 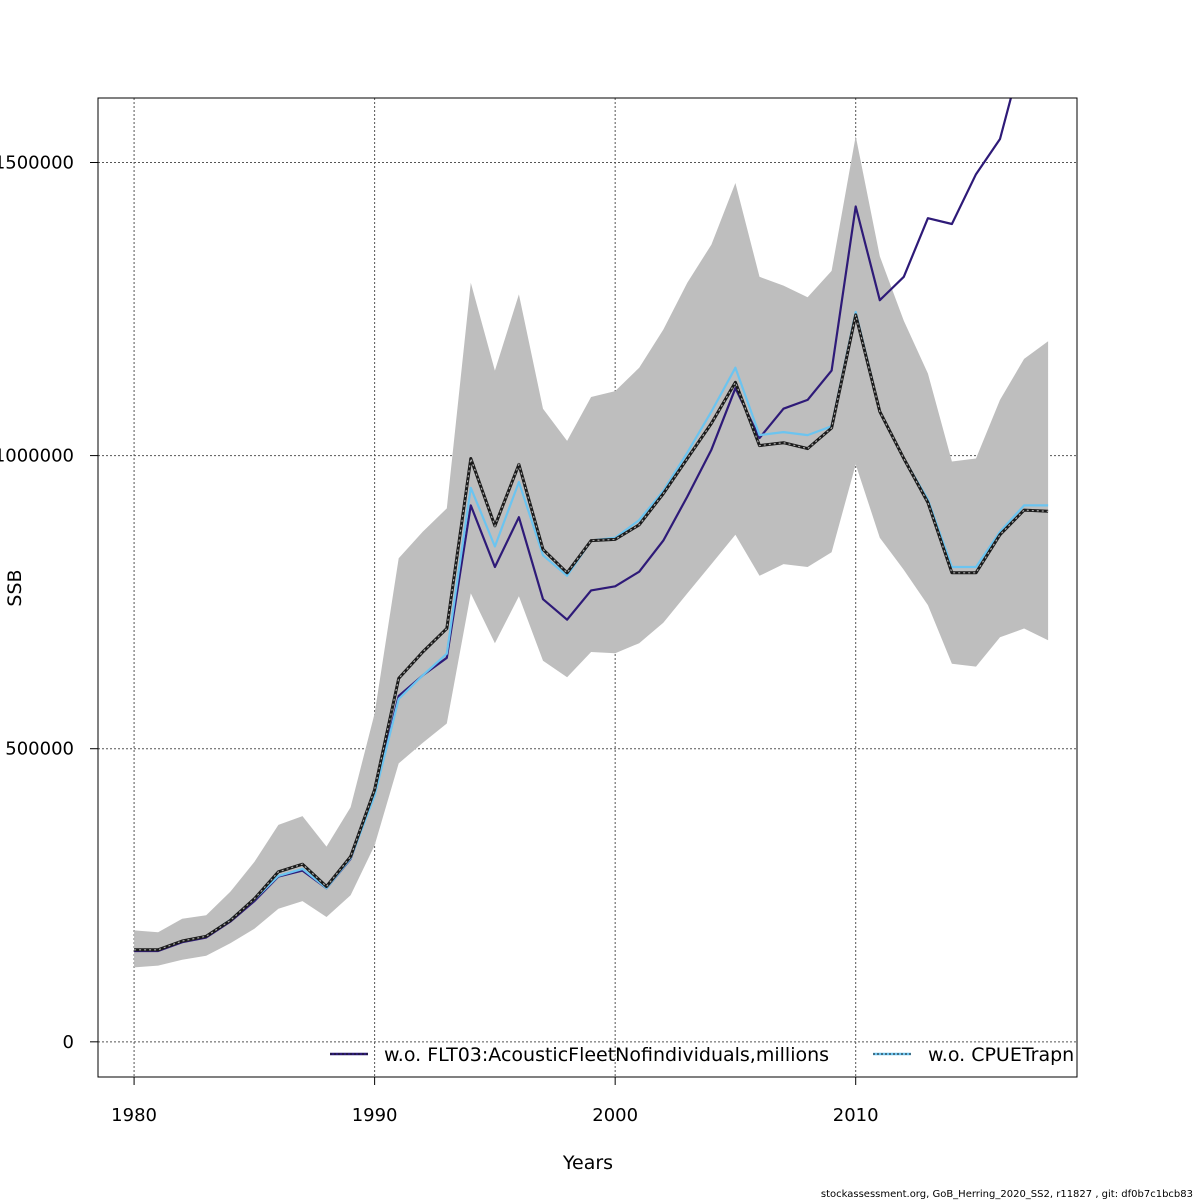 I want to click on y-tick-label: 1000000, so click(x=37, y=456).